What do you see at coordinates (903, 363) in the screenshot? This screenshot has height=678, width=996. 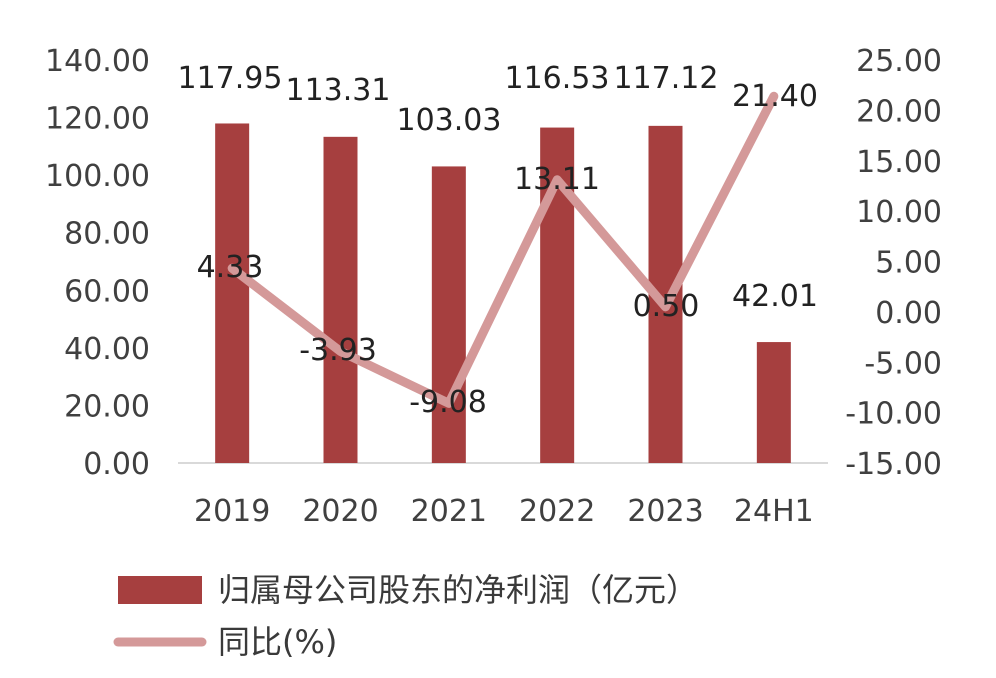 I see `right-axis-tick-label: -5.00` at bounding box center [903, 363].